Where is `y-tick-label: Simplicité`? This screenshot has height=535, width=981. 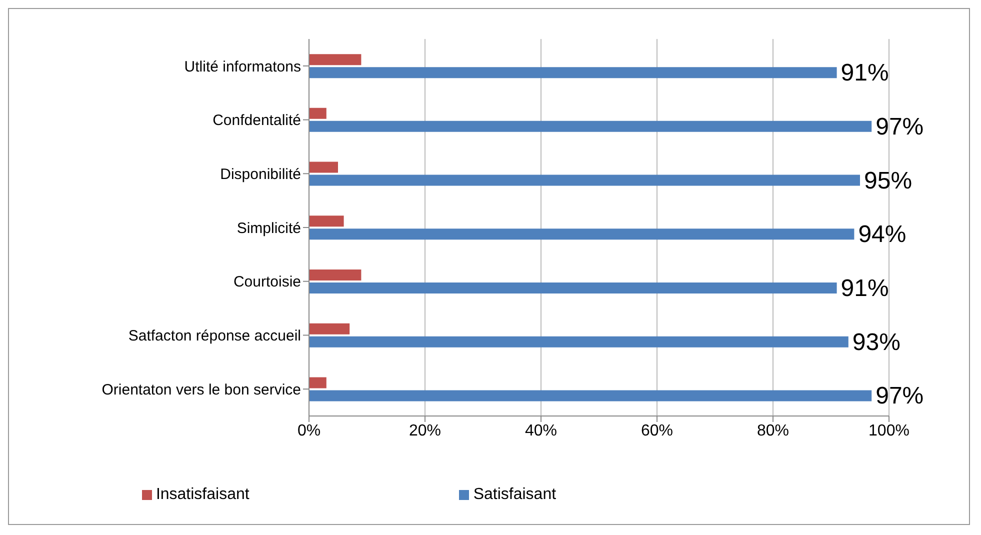
y-tick-label: Simplicité is located at coordinates (268, 228).